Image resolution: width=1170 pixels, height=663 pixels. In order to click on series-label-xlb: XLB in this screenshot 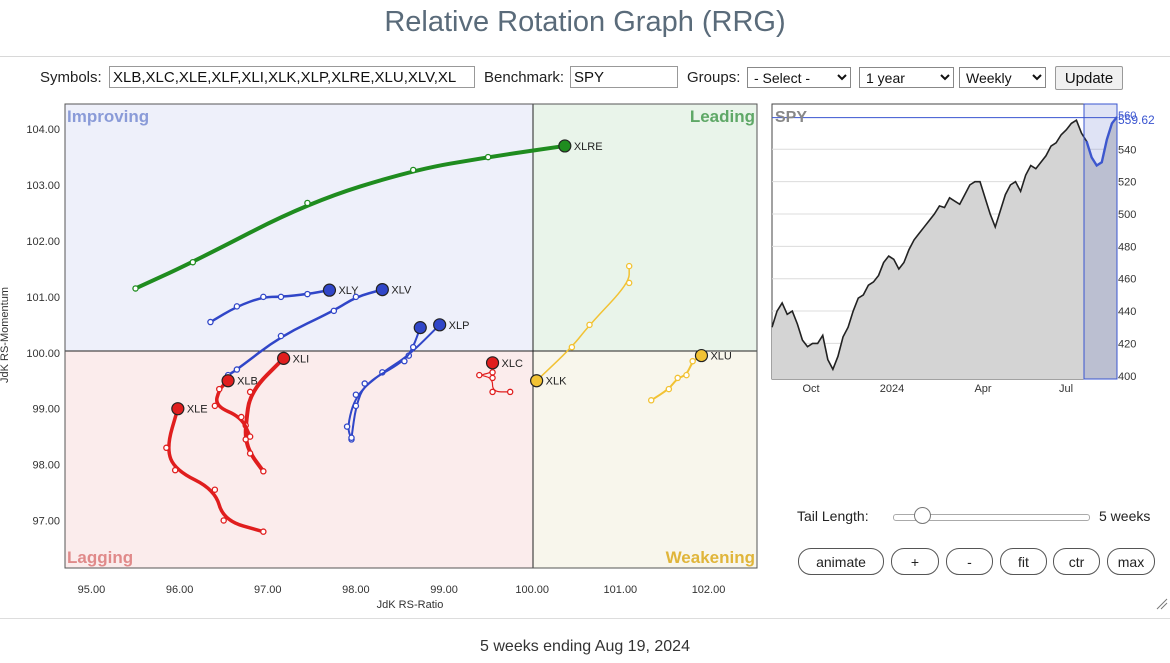, I will do `click(247, 382)`.